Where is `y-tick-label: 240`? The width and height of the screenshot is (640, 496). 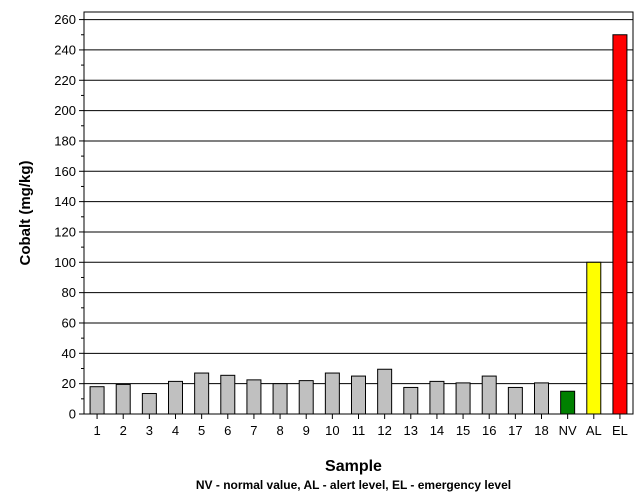 y-tick-label: 240 is located at coordinates (65, 49).